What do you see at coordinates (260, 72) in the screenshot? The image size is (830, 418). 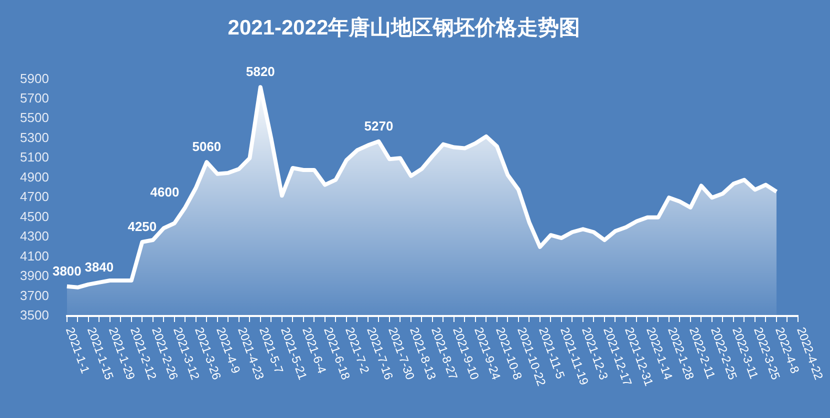 I see `data-label: 5820` at bounding box center [260, 72].